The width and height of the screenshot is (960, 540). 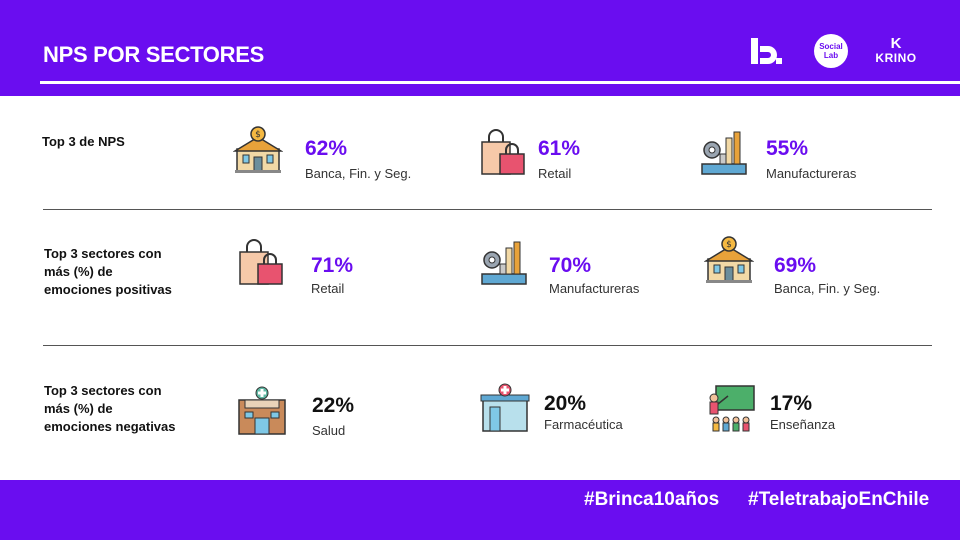 What do you see at coordinates (153, 54) in the screenshot?
I see `page-title: NPS POR SECTORES` at bounding box center [153, 54].